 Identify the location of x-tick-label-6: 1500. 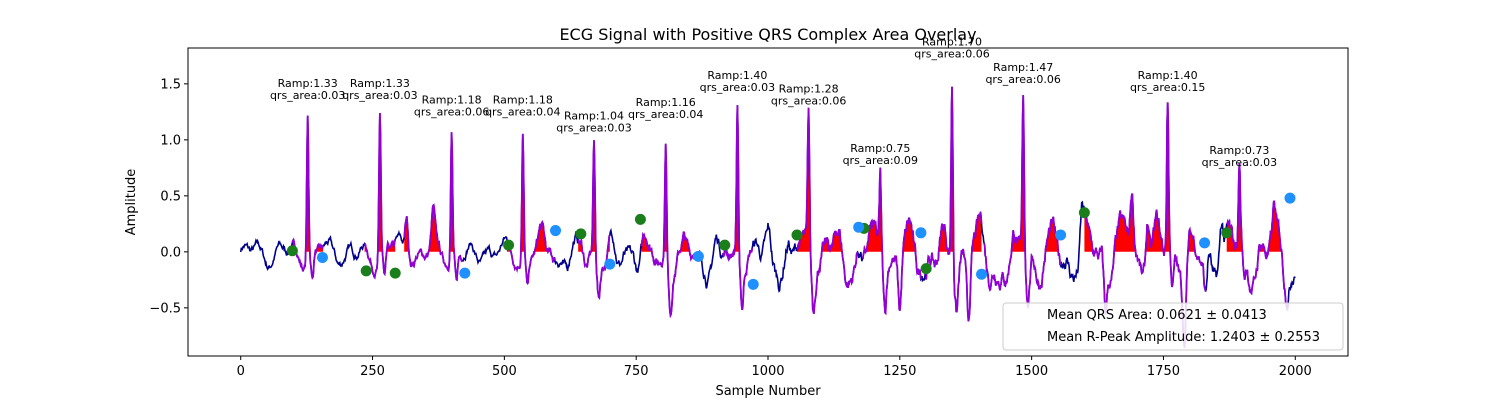
(1031, 371).